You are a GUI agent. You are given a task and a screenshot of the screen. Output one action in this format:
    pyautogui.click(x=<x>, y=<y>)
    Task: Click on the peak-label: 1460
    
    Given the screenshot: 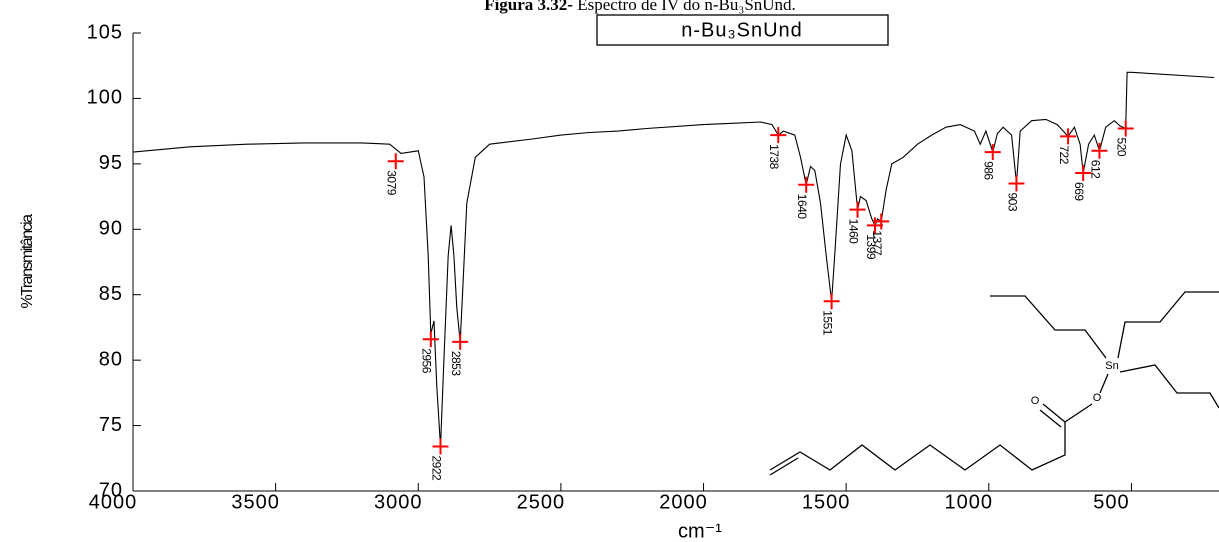 What is the action you would take?
    pyautogui.click(x=853, y=232)
    